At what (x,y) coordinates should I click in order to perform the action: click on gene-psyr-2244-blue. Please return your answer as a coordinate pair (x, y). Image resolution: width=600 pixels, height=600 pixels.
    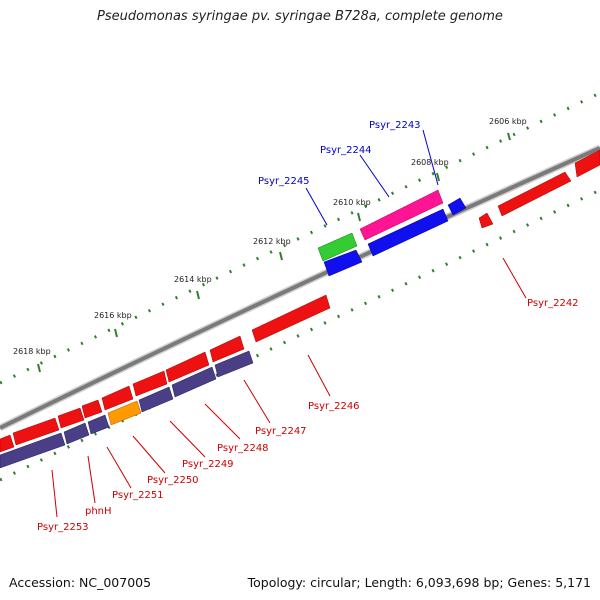
    Looking at the image, I should click on (408, 232).